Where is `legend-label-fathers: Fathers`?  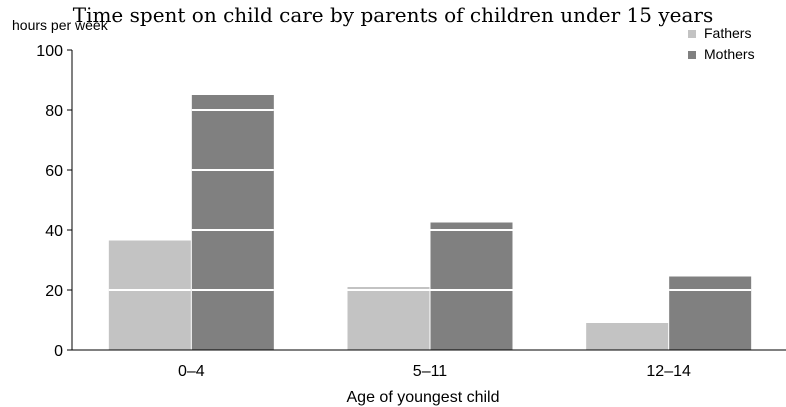
legend-label-fathers: Fathers is located at coordinates (727, 33).